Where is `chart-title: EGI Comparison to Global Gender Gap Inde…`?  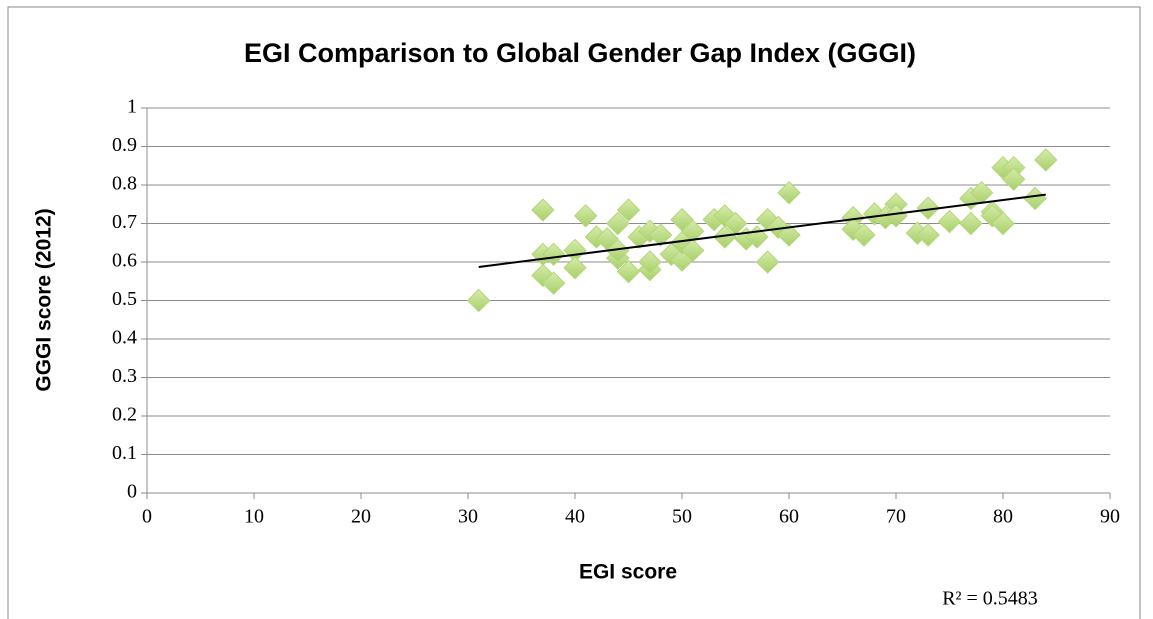 chart-title: EGI Comparison to Global Gender Gap Inde… is located at coordinates (580, 53).